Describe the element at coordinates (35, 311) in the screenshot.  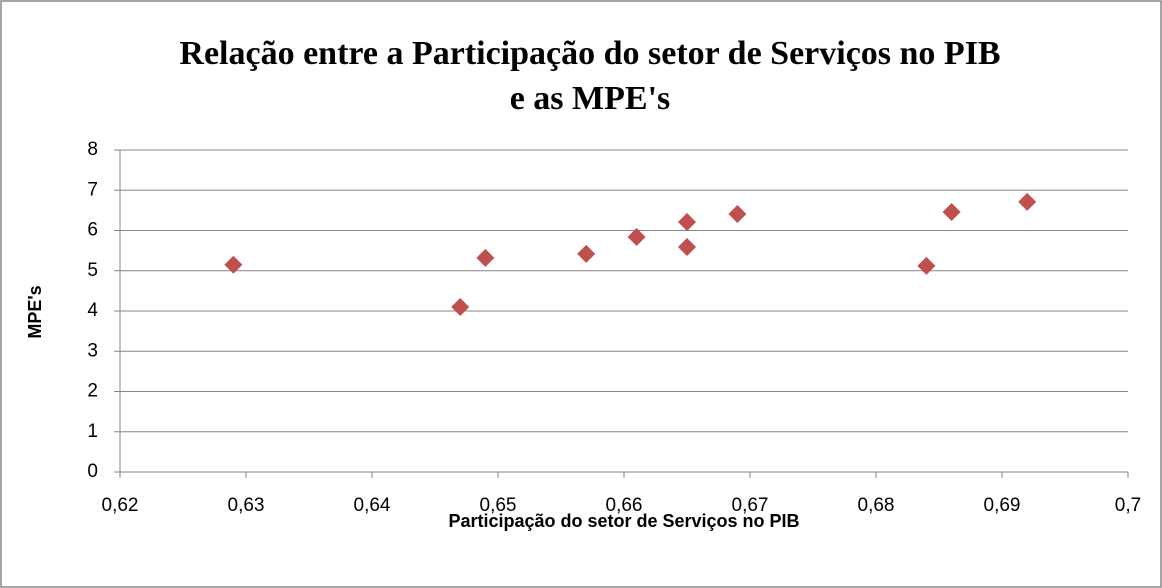
I see `y-axis-label: MPE's` at that location.